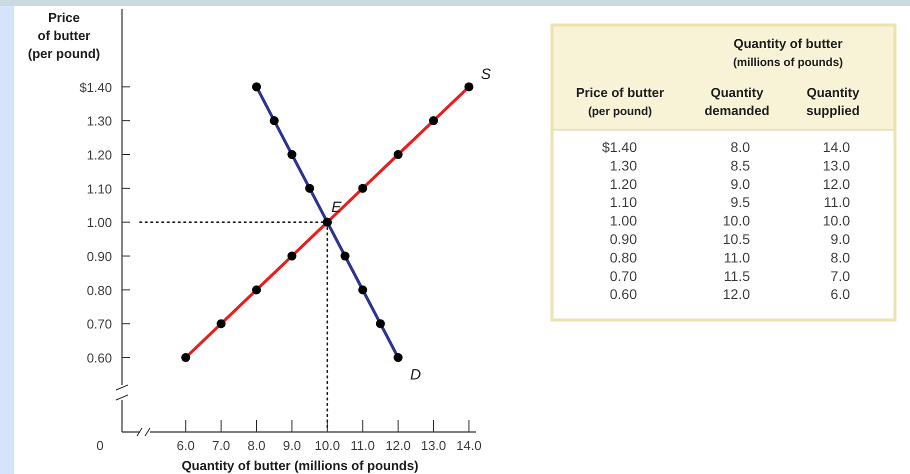  I want to click on chart-title: Quantity of butter, so click(788, 43).